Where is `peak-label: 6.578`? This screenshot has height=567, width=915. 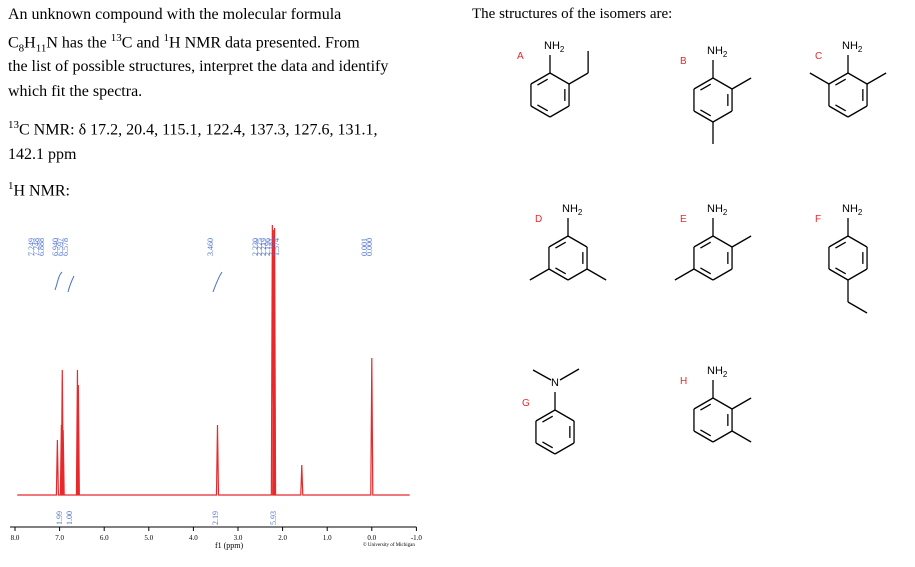
peak-label: 6.578 is located at coordinates (65, 247).